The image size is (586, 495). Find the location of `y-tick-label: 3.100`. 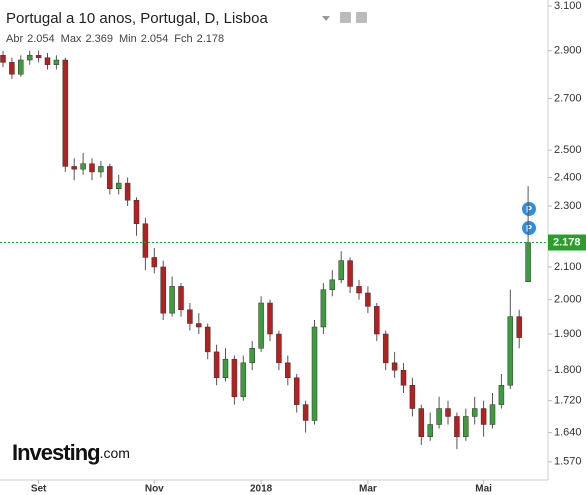

y-tick-label: 3.100 is located at coordinates (568, 6).